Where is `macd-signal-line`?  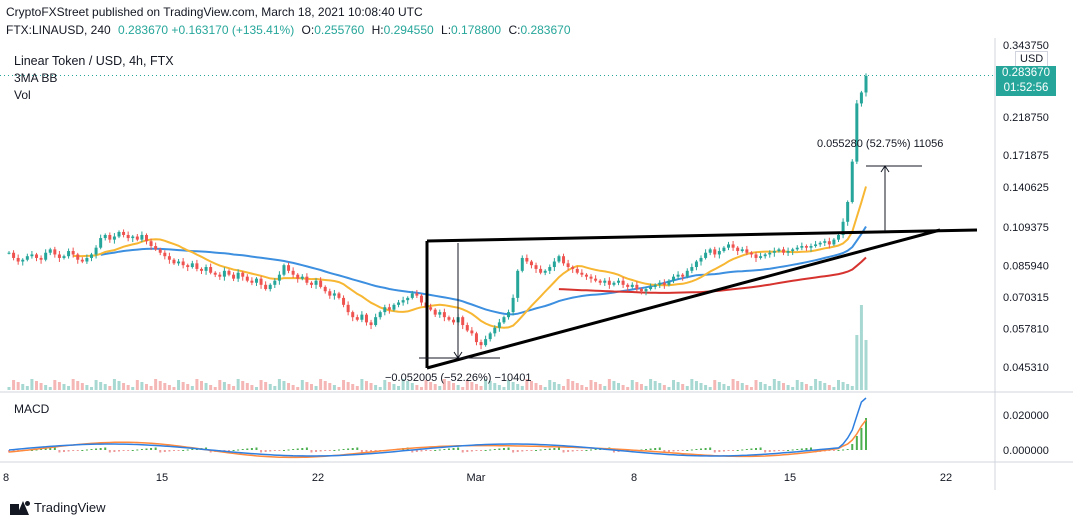
macd-signal-line is located at coordinates (437, 439).